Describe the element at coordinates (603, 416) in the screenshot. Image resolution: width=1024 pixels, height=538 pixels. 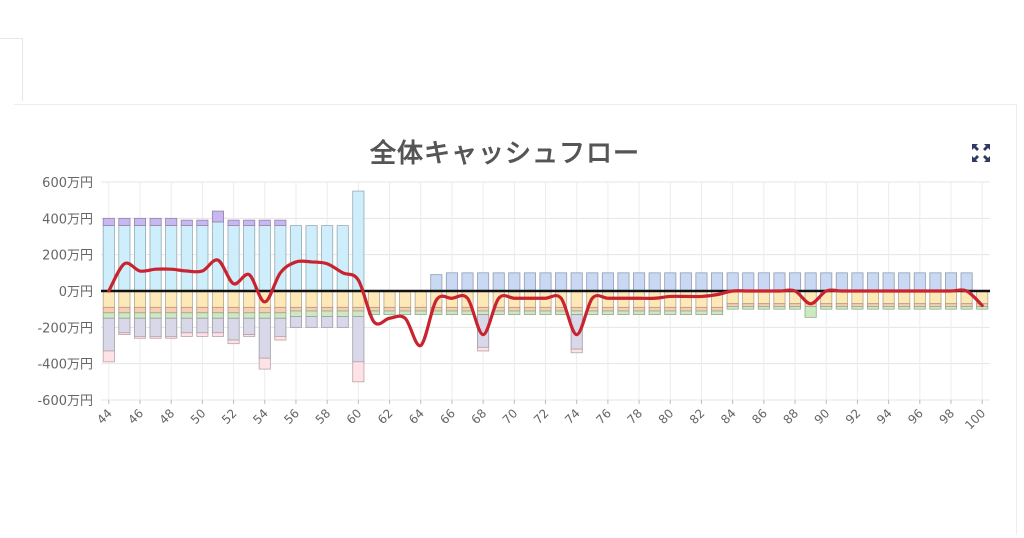
I see `x-tick-label: 76` at that location.